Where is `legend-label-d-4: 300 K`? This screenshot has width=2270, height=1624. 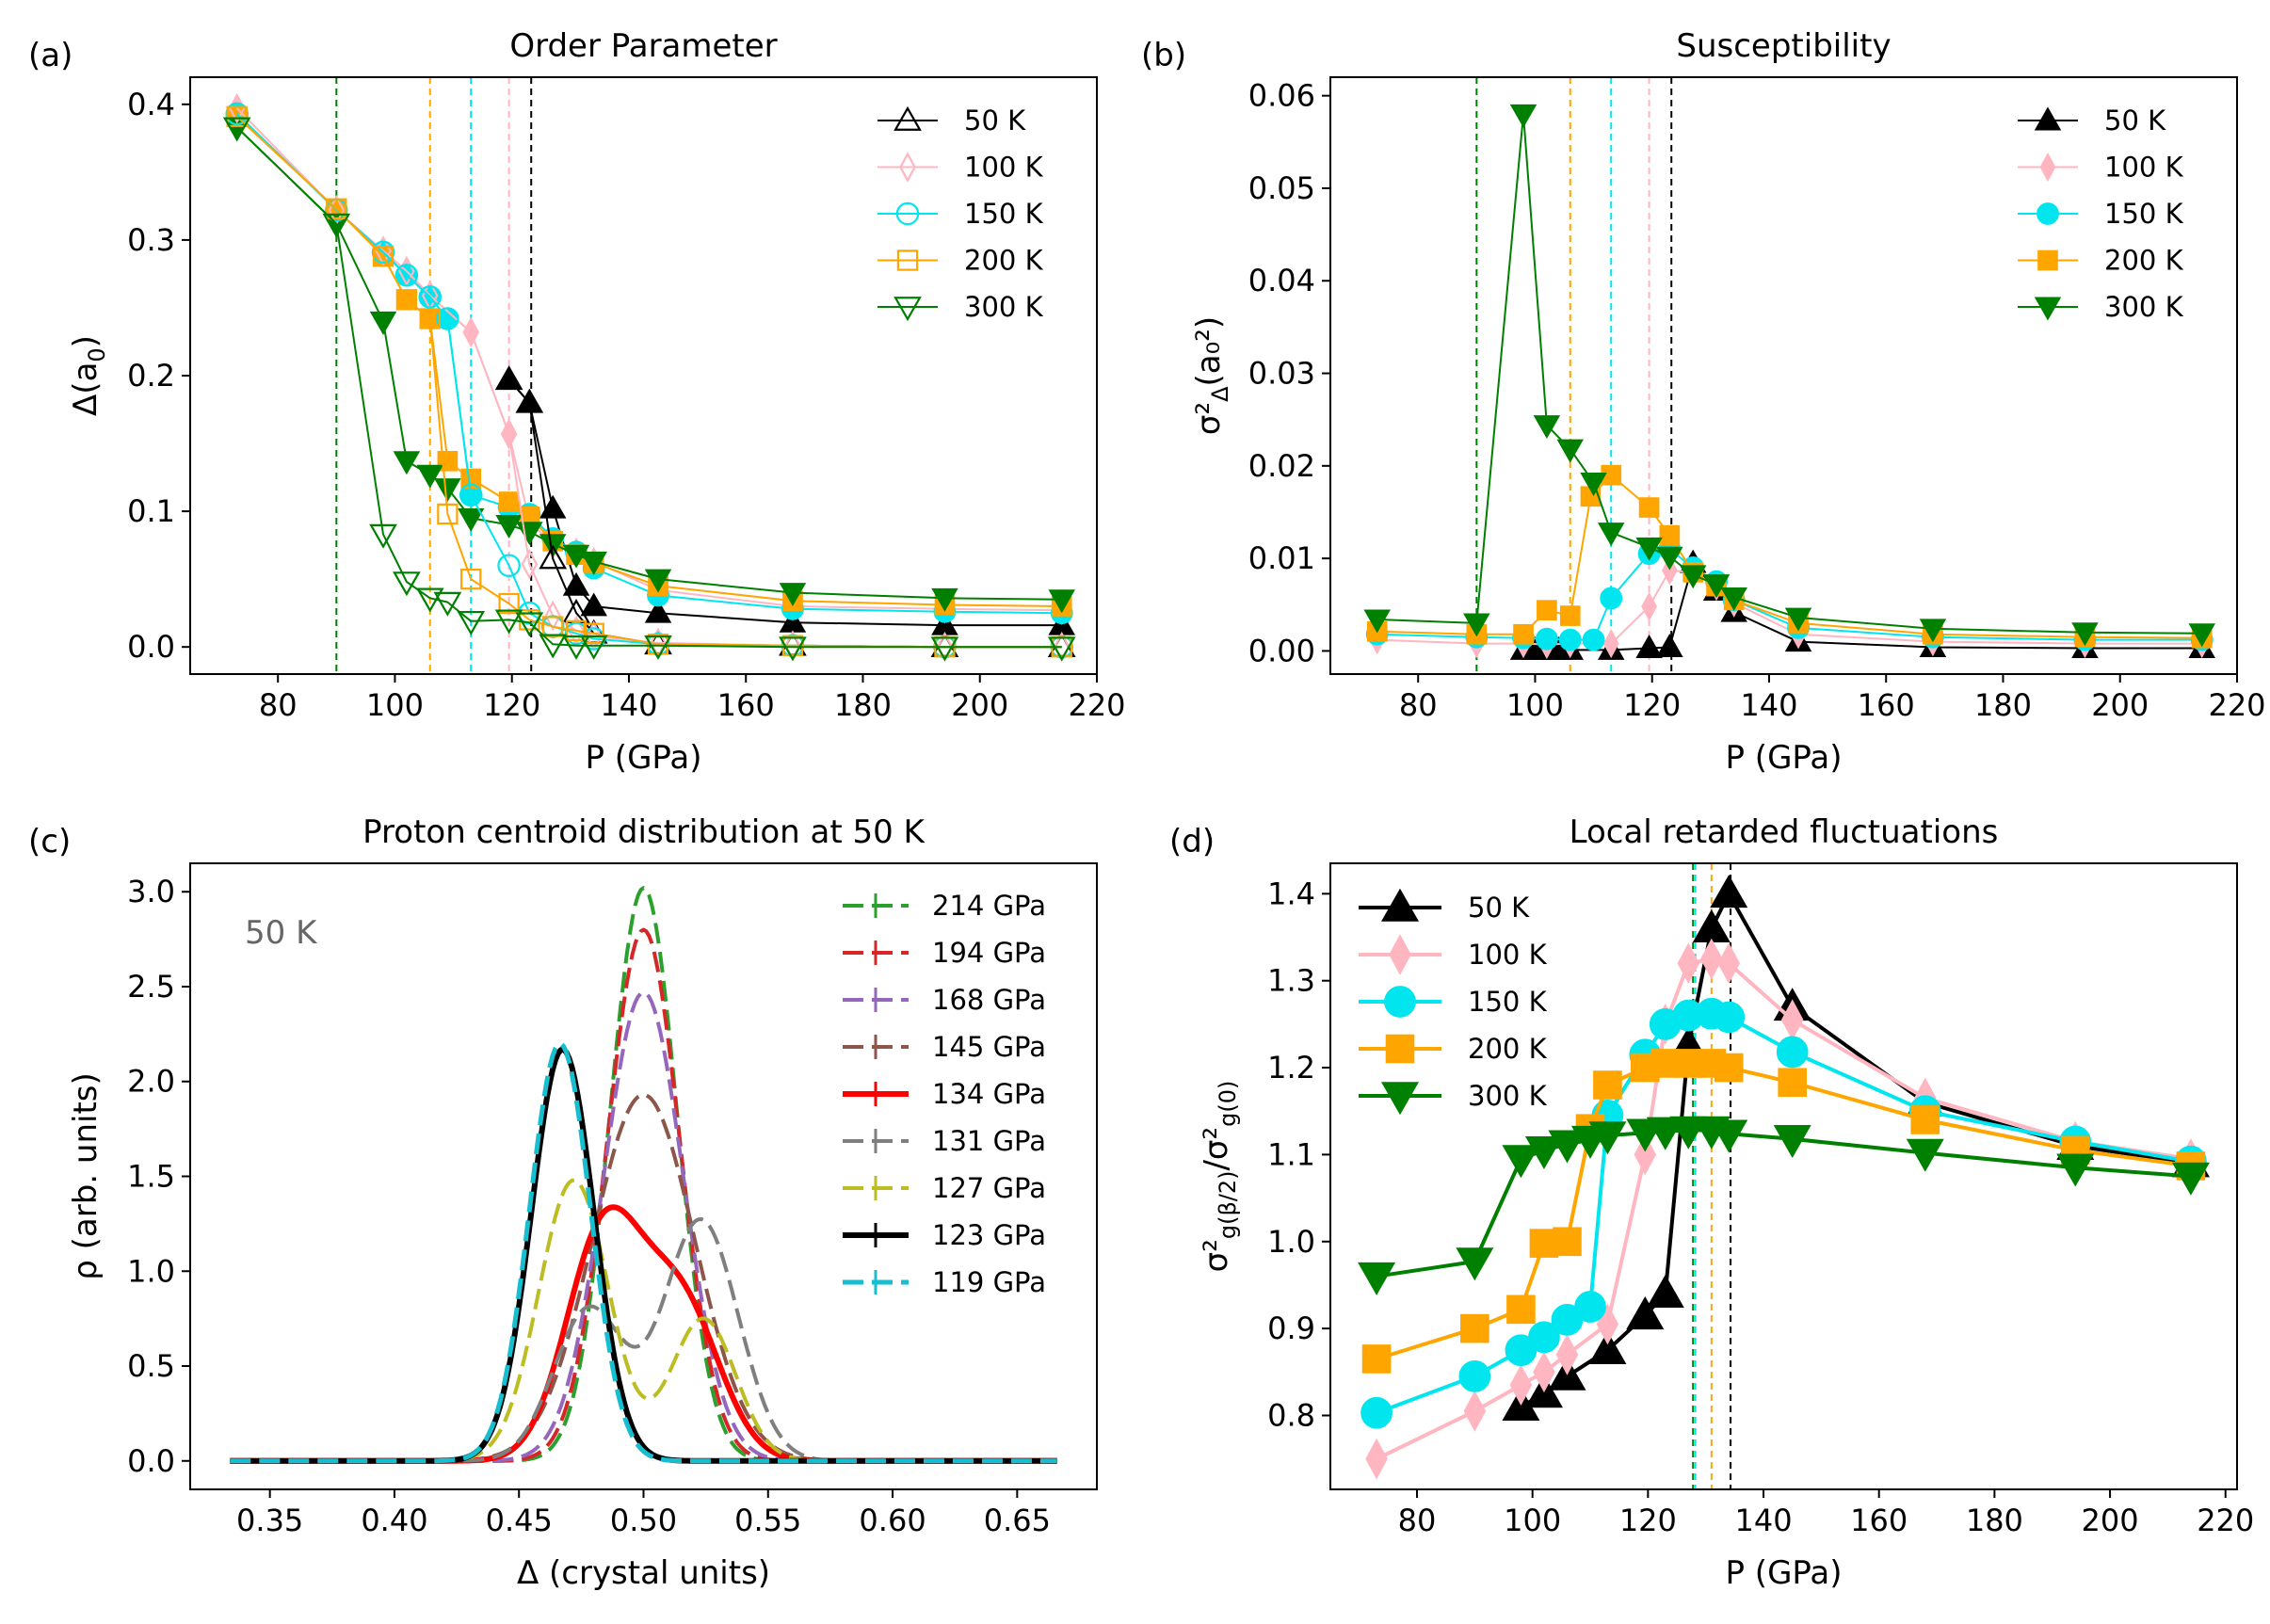 legend-label-d-4: 300 K is located at coordinates (1508, 1096).